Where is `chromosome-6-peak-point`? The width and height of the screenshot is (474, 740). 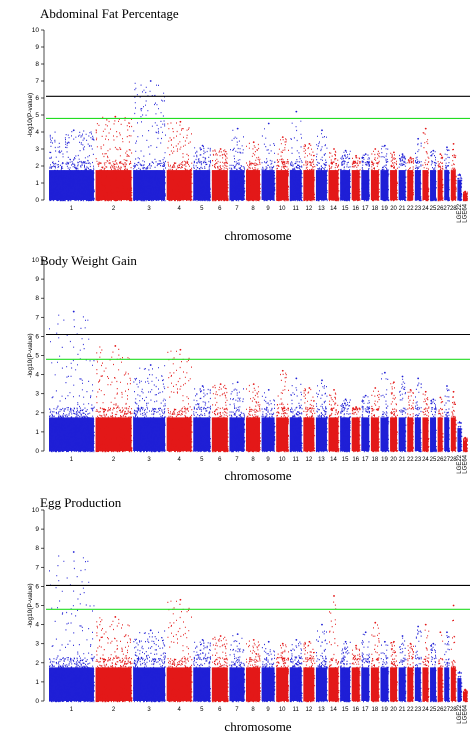 chromosome-6-peak-point is located at coordinates (220, 636).